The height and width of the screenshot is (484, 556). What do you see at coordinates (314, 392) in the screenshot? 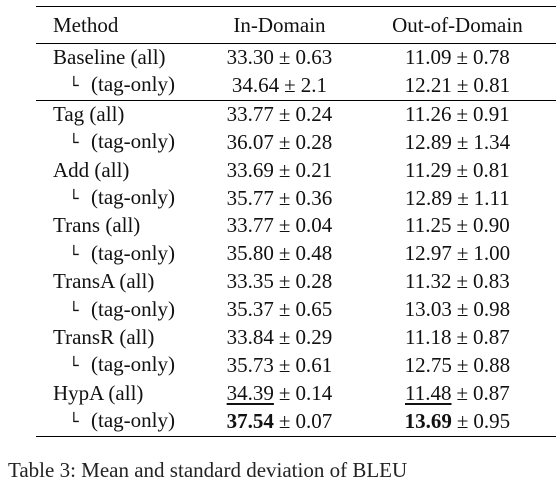
I see `in-domain-cell-std: 0.14` at bounding box center [314, 392].